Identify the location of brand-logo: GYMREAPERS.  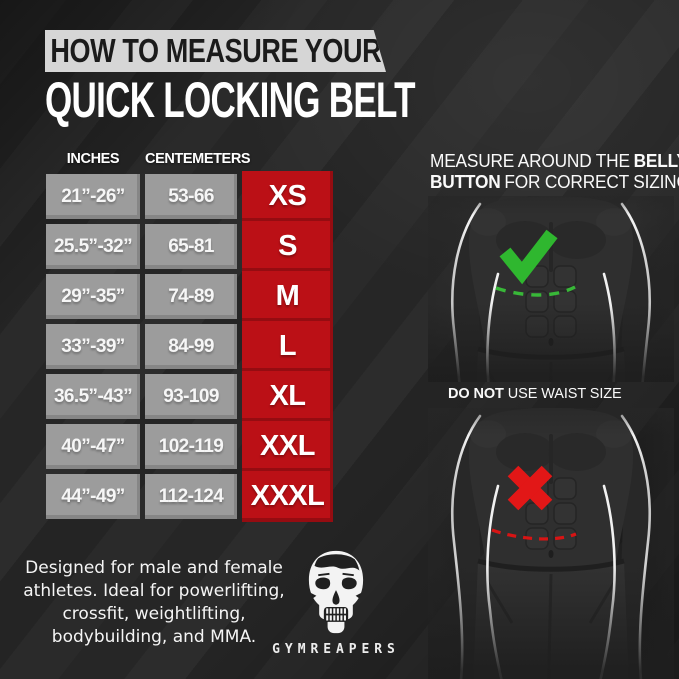
(336, 603).